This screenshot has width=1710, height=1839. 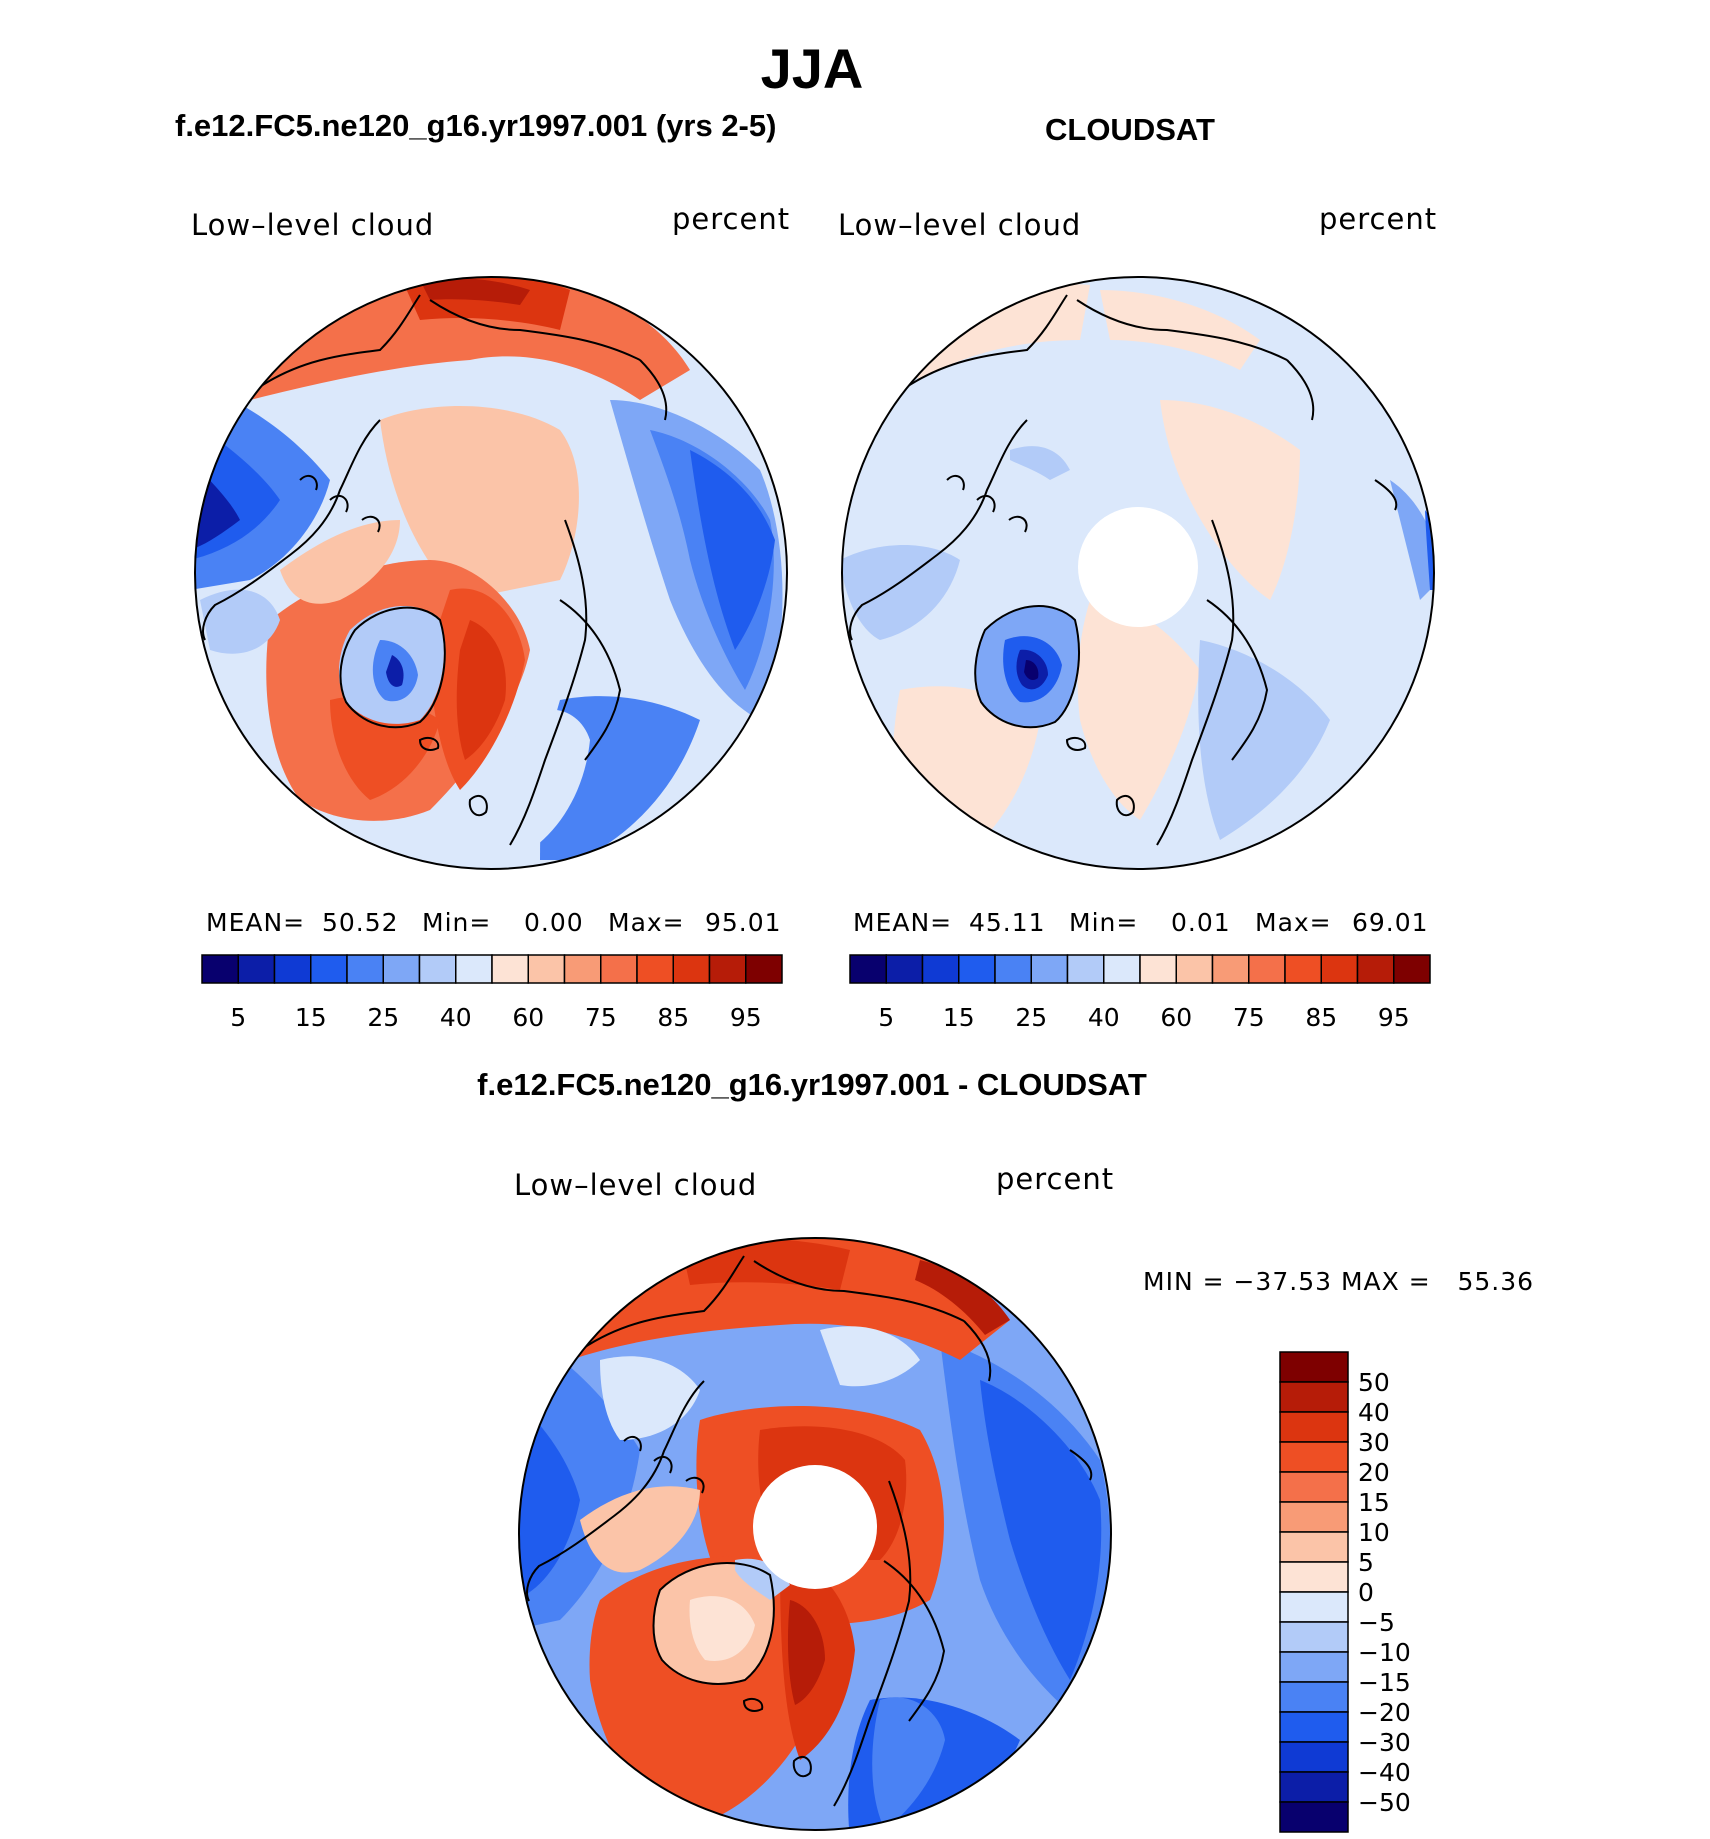 I want to click on panel-c-units-label: percent, so click(x=1055, y=1179).